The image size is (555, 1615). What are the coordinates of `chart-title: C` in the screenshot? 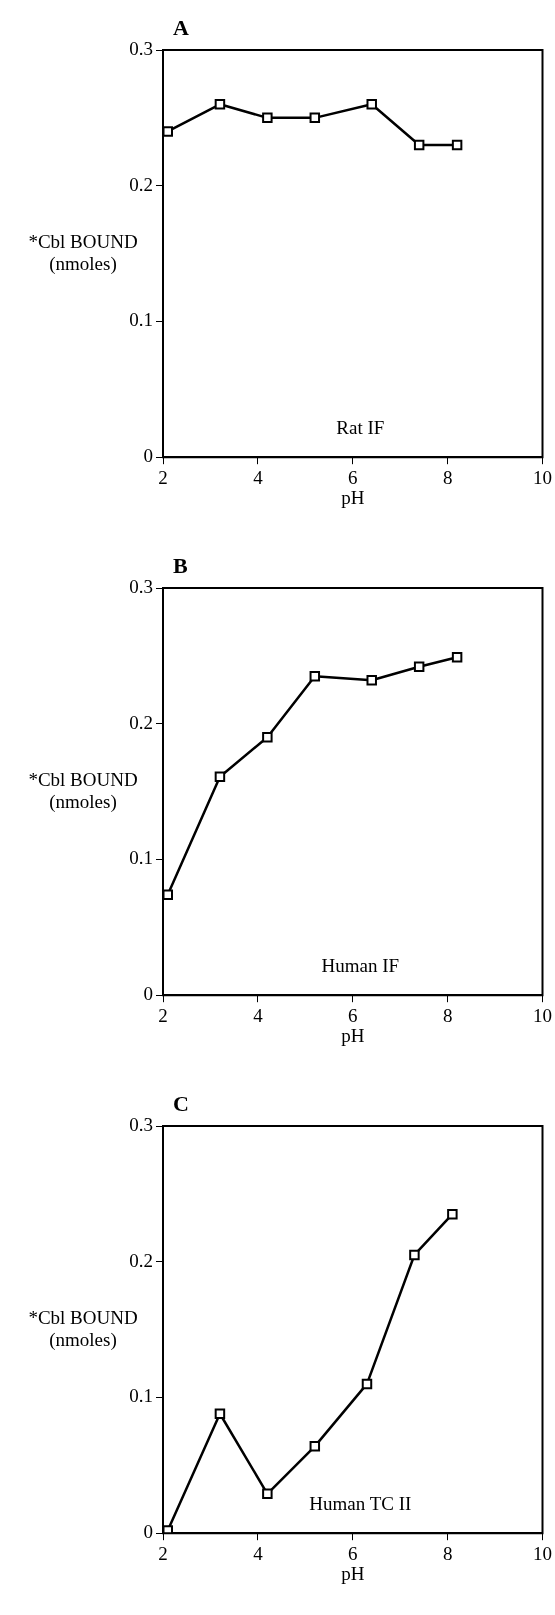 It's located at (181, 1103).